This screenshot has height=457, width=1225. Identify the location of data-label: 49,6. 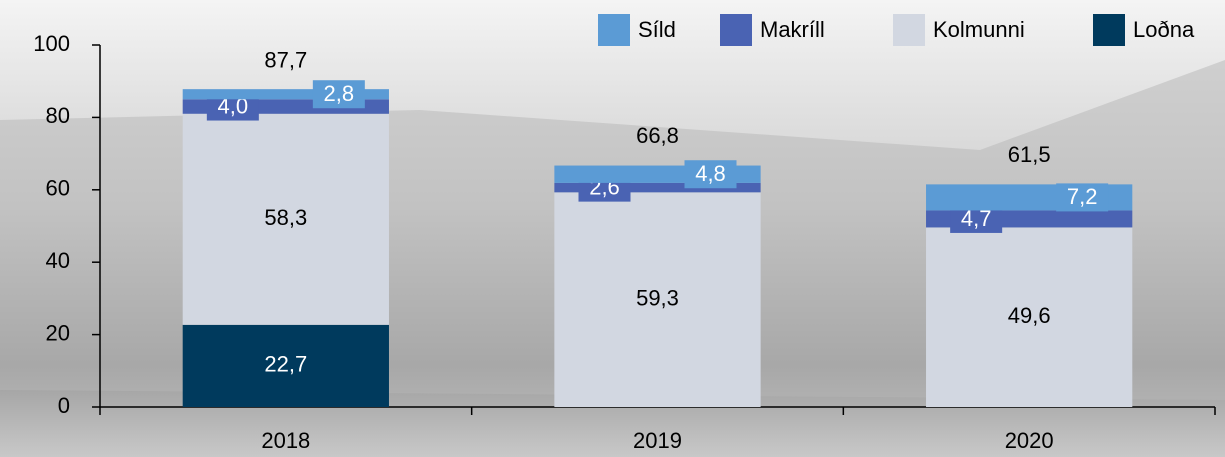
(1029, 315).